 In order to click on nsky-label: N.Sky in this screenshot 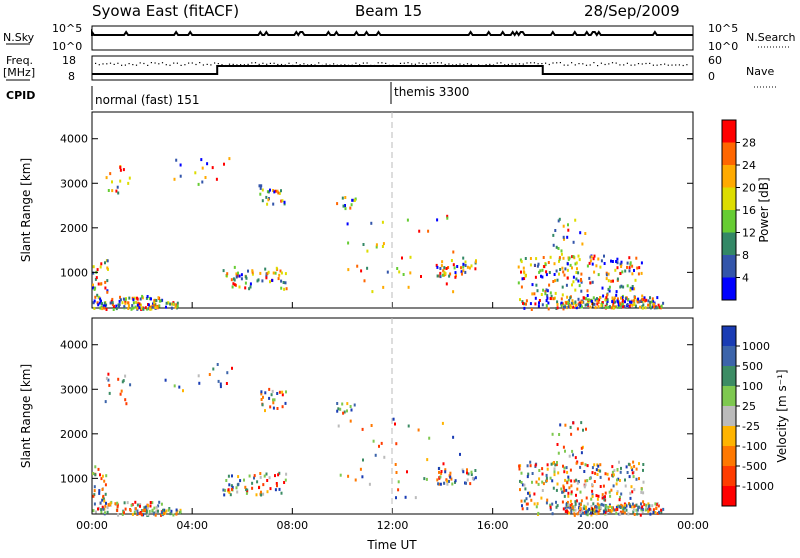, I will do `click(19, 37)`.